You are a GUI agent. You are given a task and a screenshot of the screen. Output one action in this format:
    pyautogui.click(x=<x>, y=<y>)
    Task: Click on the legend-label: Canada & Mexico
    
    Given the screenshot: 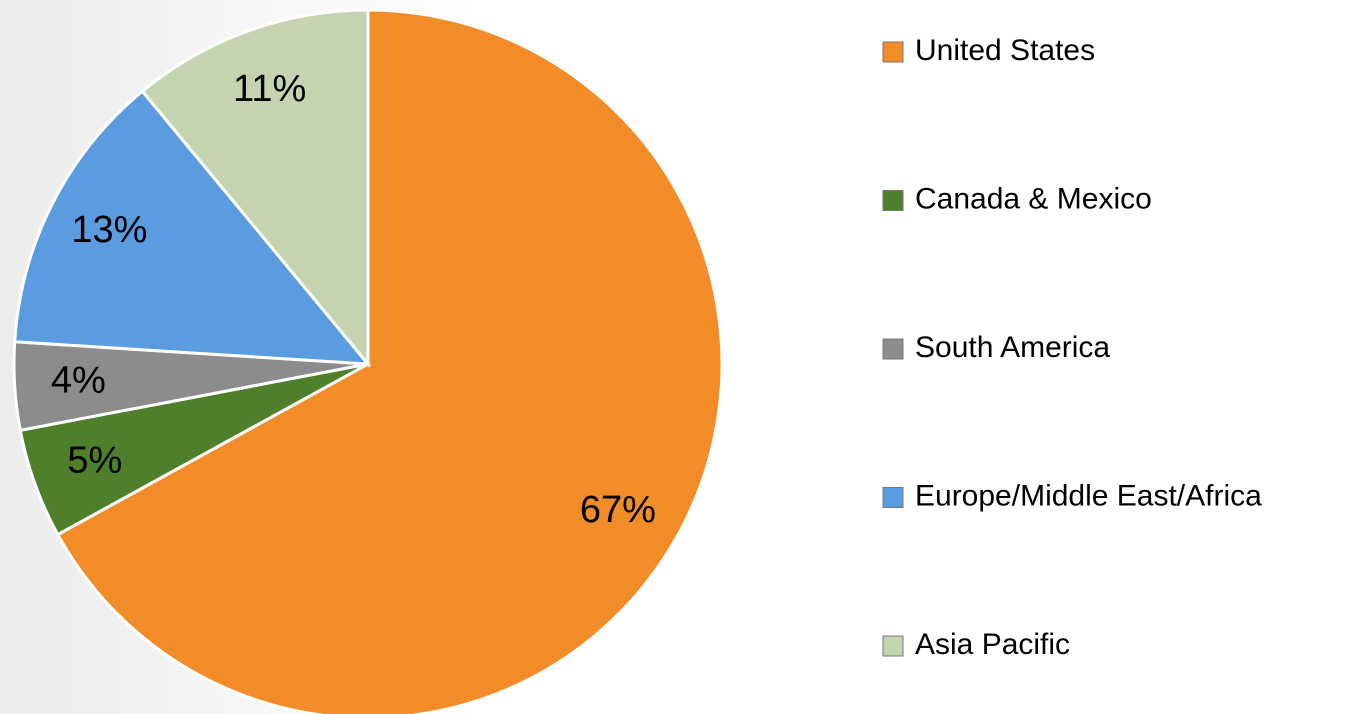 What is the action you would take?
    pyautogui.click(x=1033, y=198)
    